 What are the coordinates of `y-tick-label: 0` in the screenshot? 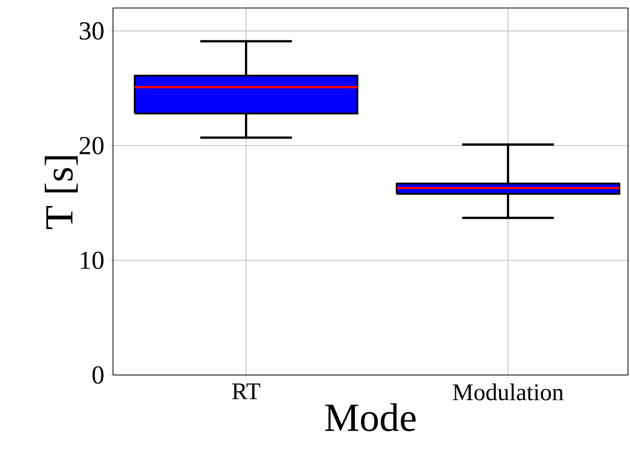 It's located at (98, 375).